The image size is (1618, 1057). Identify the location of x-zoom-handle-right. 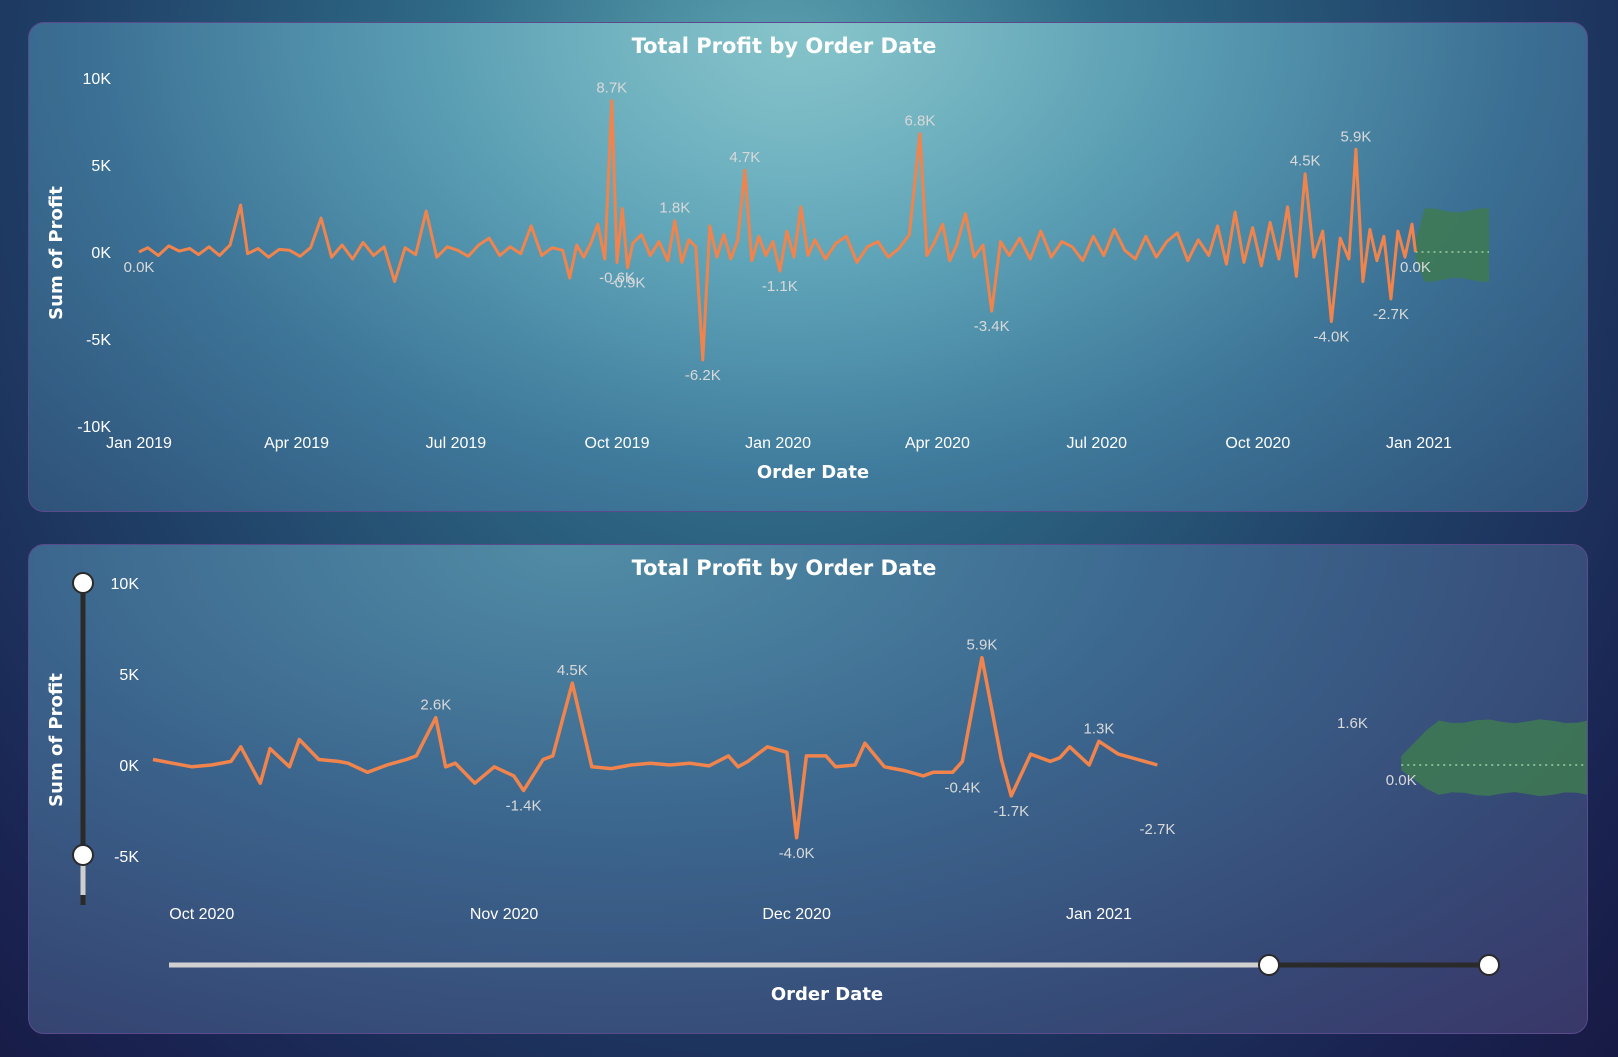
(1489, 965).